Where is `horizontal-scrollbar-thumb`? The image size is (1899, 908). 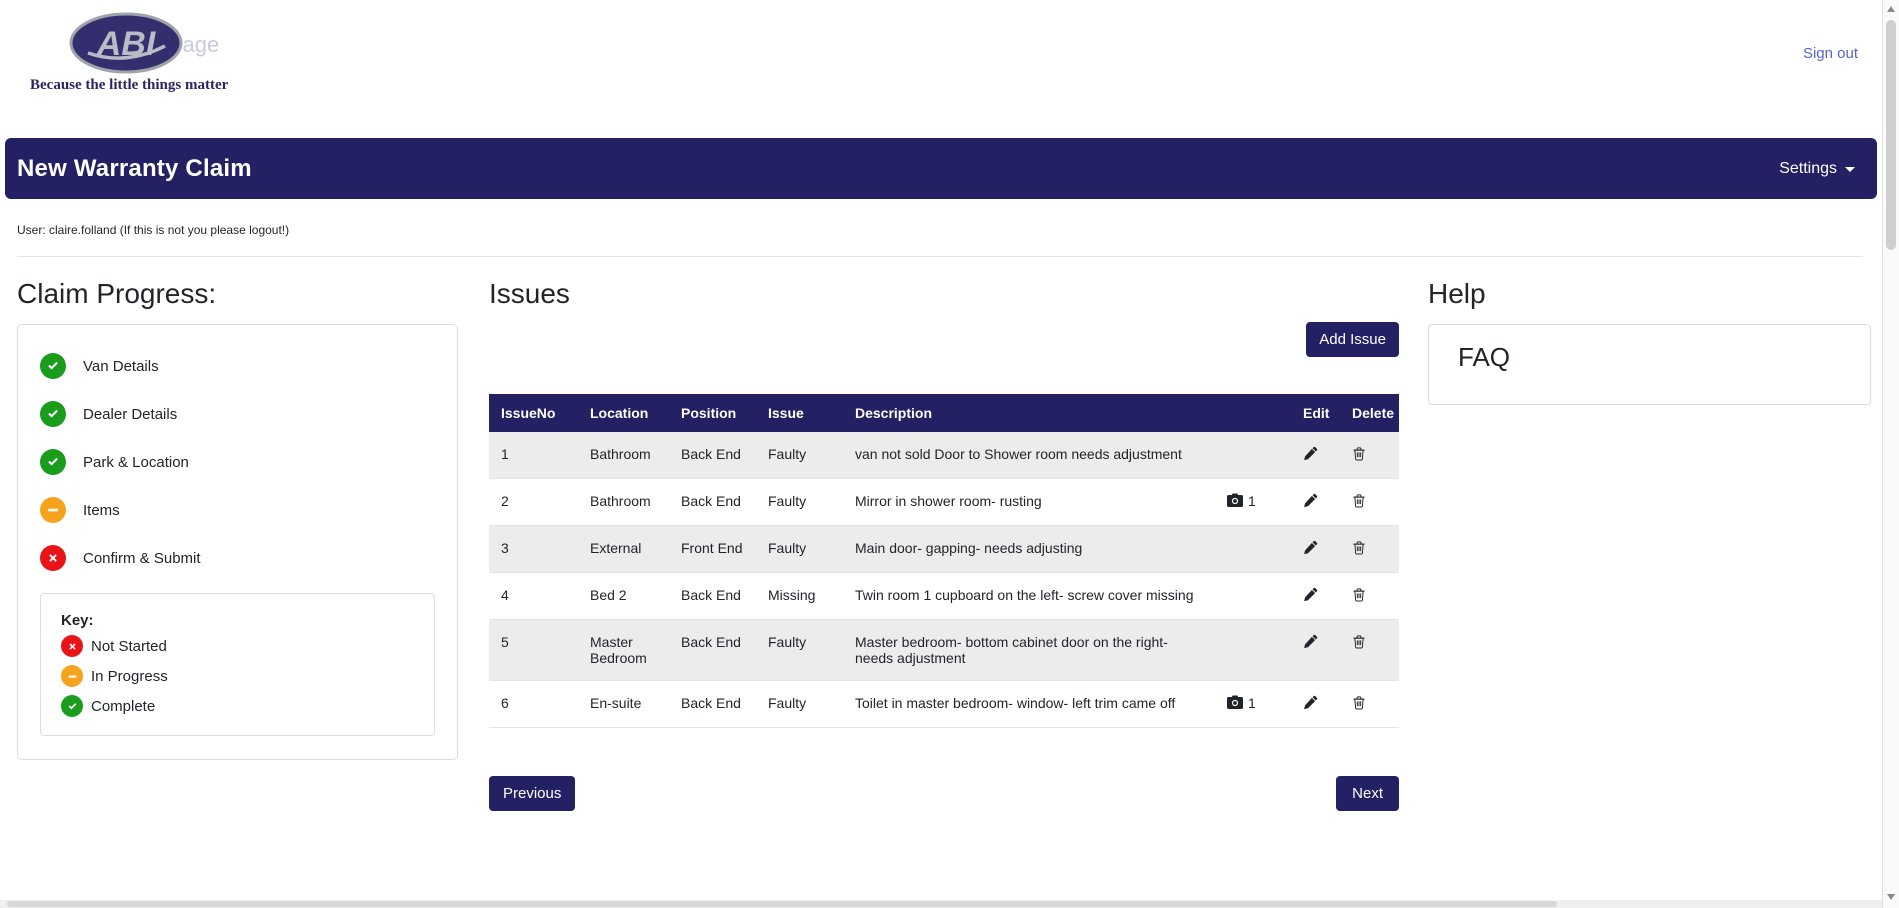
horizontal-scrollbar-thumb is located at coordinates (782, 904).